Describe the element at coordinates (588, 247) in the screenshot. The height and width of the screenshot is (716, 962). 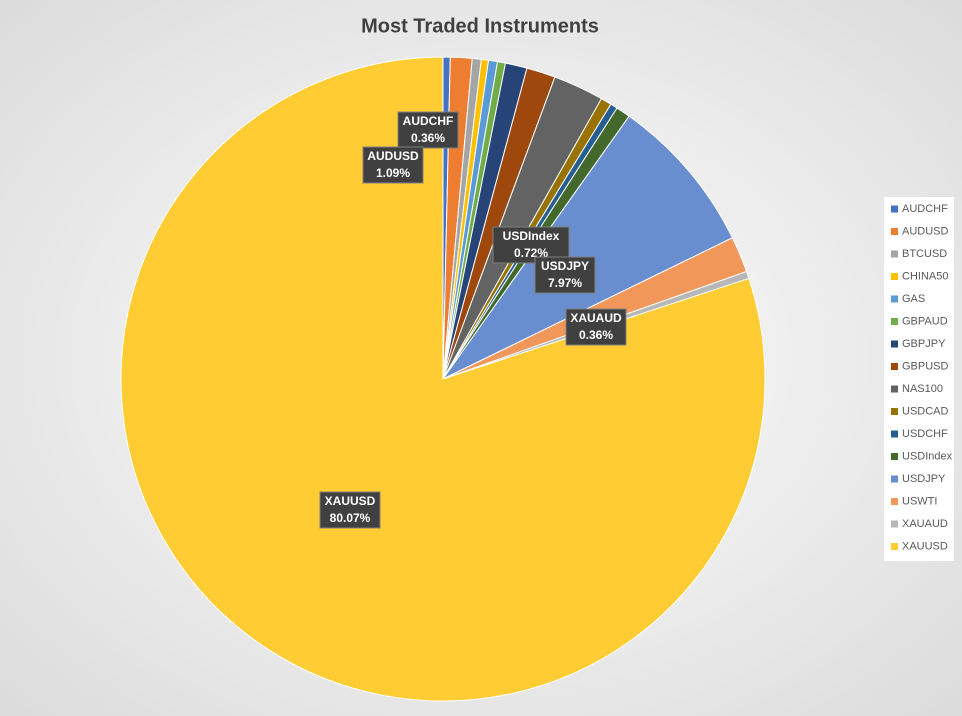
I see `pie-slice` at that location.